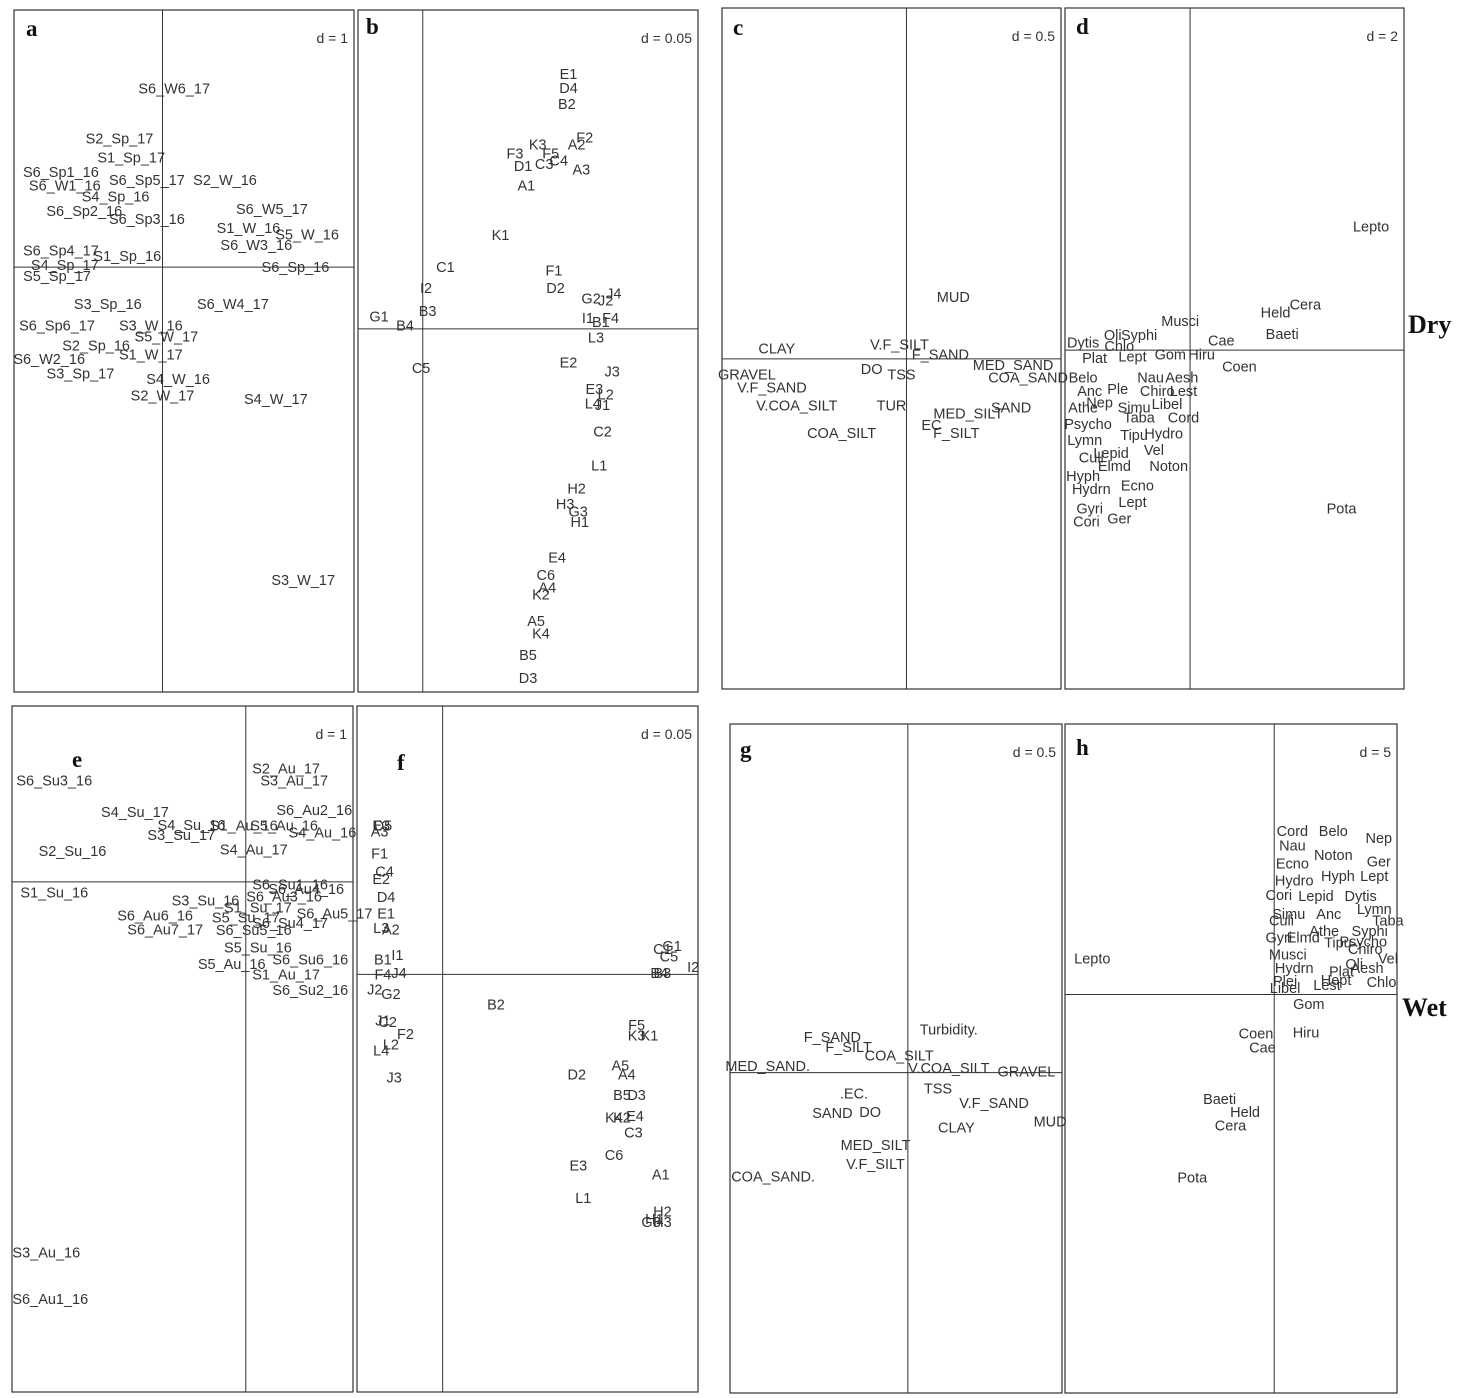 The image size is (1463, 1398). Describe the element at coordinates (949, 1030) in the screenshot. I see `point-label: Turbidity.` at that location.